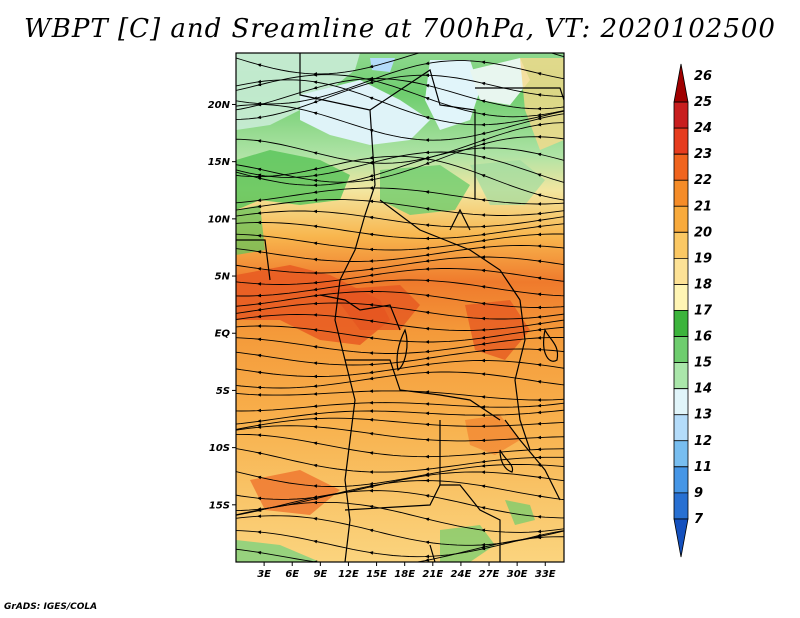  What do you see at coordinates (219, 505) in the screenshot?
I see `lat-label: 15S` at bounding box center [219, 505].